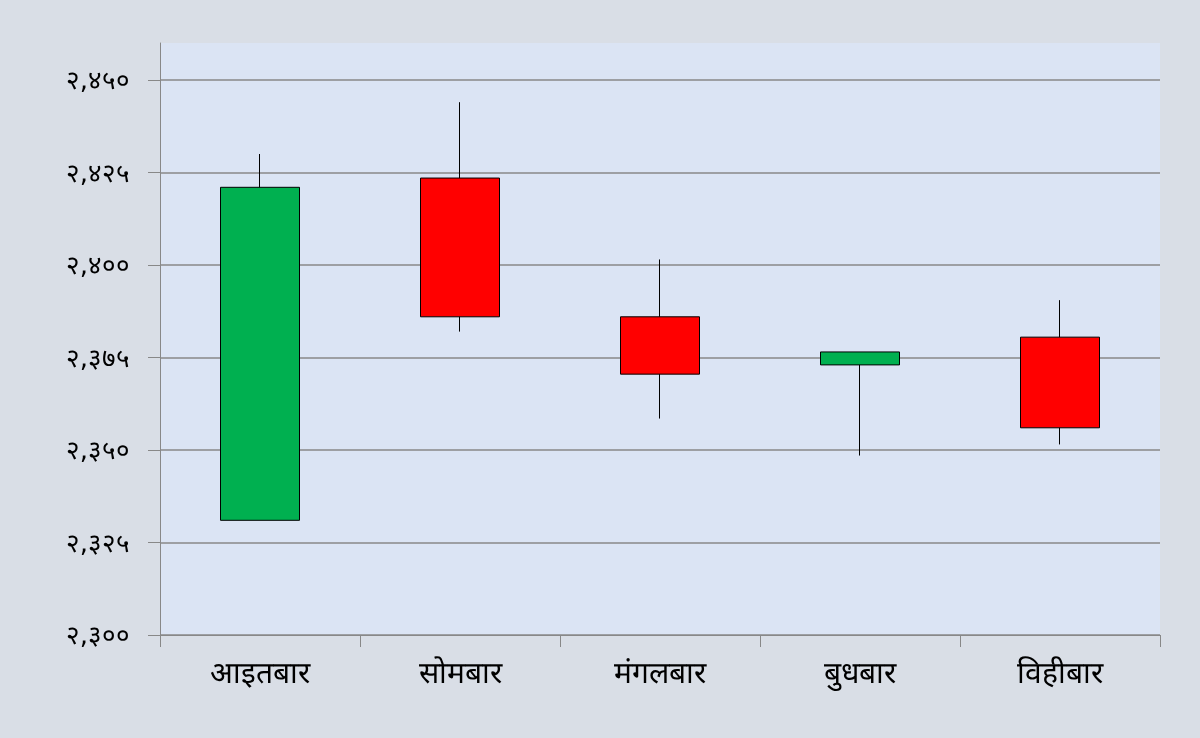  I want to click on y-tick-label: २,३००, so click(97, 635).